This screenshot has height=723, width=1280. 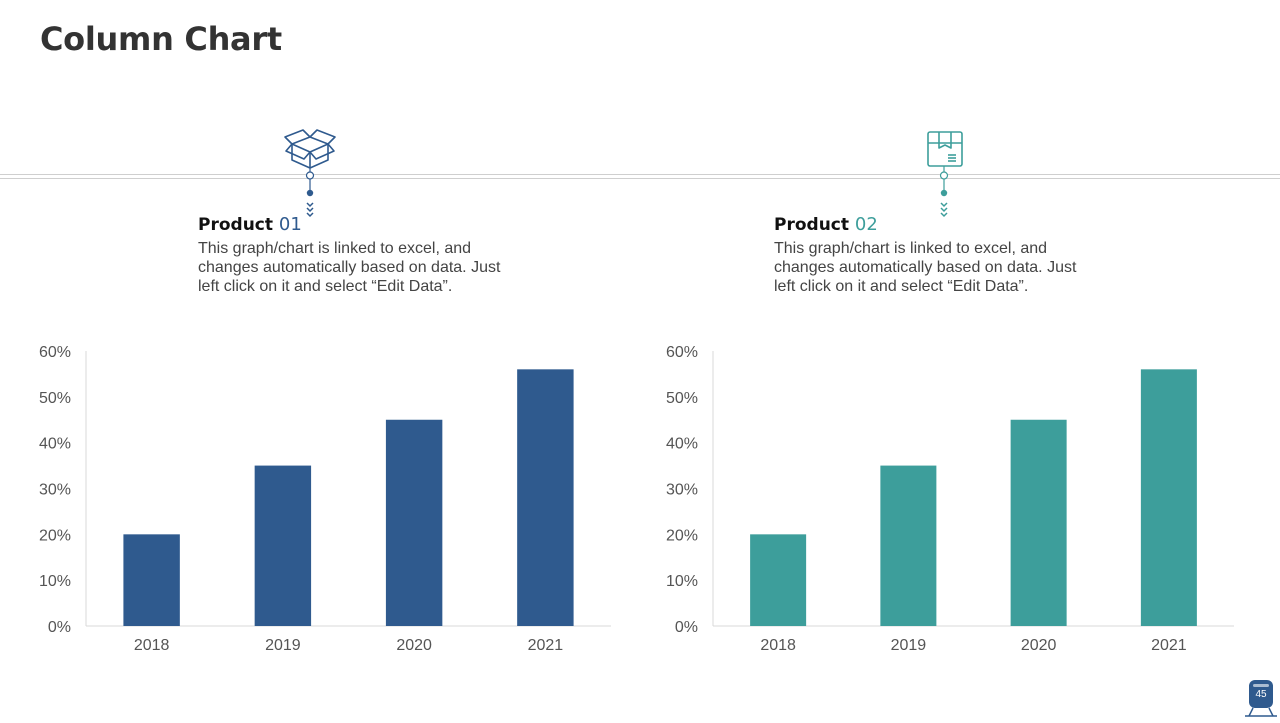 I want to click on open-box-icon, so click(x=310, y=178).